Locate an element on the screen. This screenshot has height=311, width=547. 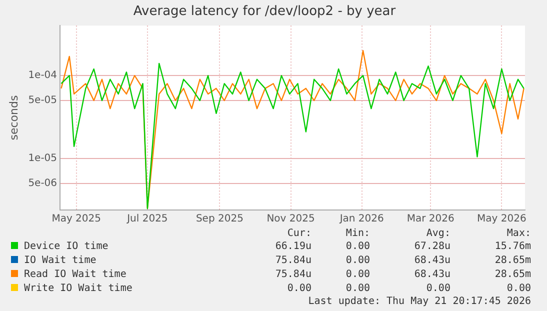
text: 66.19u is located at coordinates (293, 247).